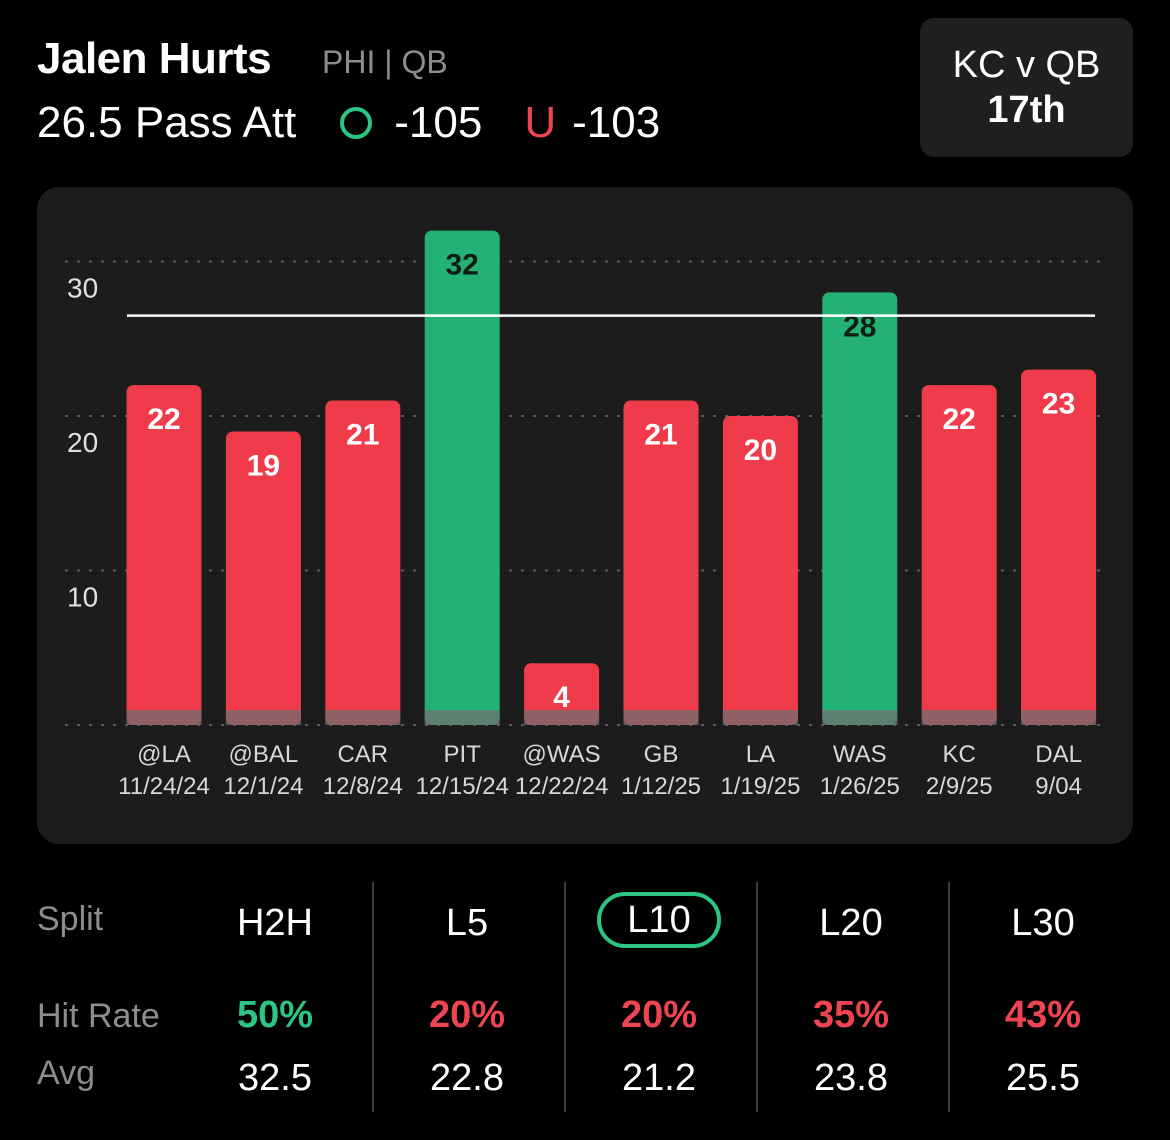 Image resolution: width=1170 pixels, height=1140 pixels. Describe the element at coordinates (659, 920) in the screenshot. I see `split-tab-l10: L10` at that location.